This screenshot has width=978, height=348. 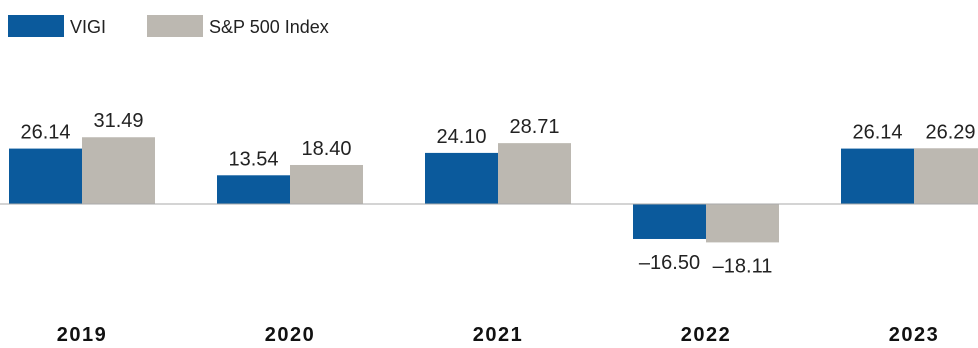 I want to click on value-label-2023-1: 26.29, so click(x=950, y=132).